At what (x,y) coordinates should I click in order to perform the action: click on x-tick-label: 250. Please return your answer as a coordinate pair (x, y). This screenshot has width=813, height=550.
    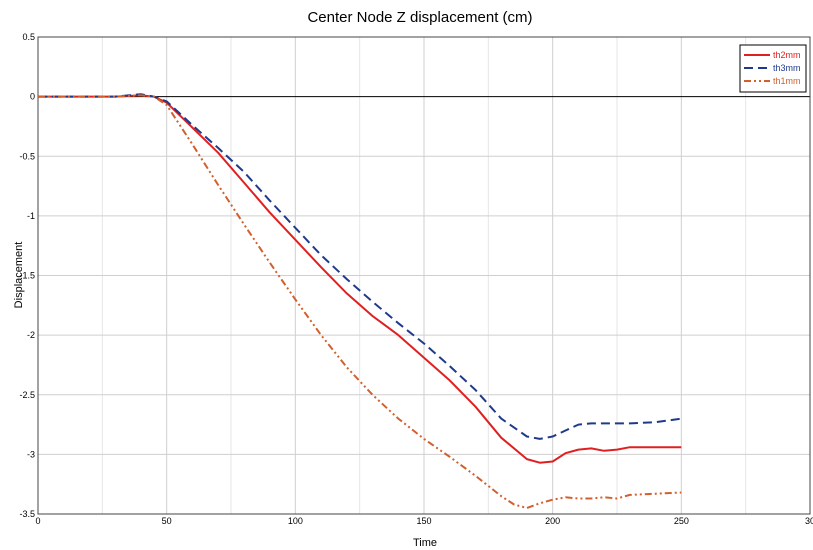
    Looking at the image, I should click on (681, 521).